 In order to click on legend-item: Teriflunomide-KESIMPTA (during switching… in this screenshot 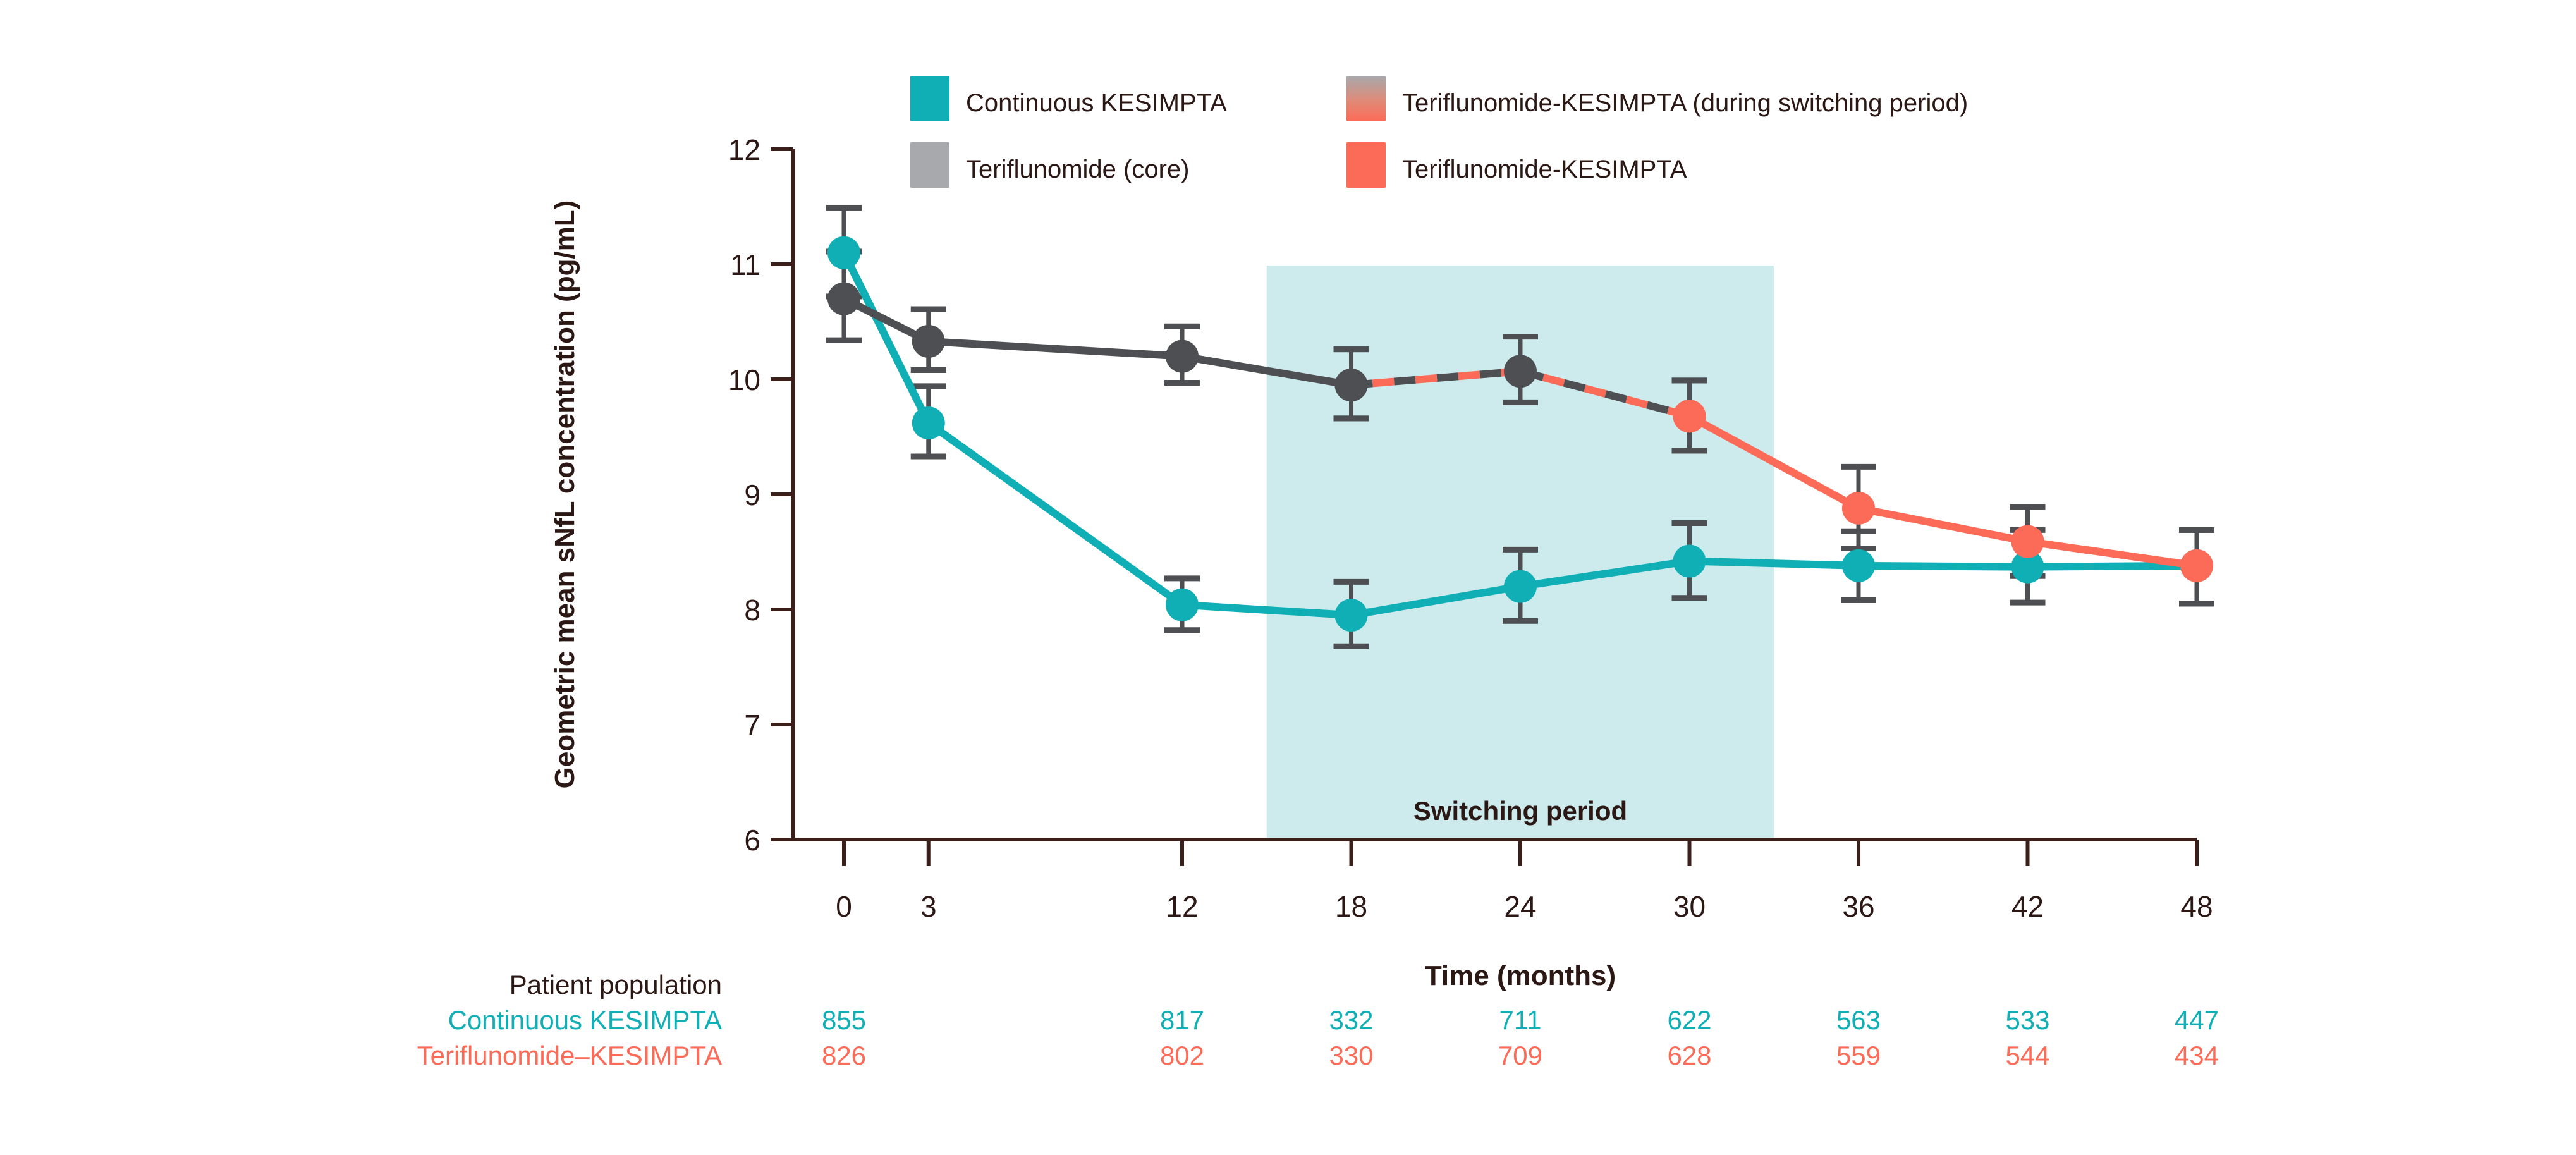, I will do `click(1657, 98)`.